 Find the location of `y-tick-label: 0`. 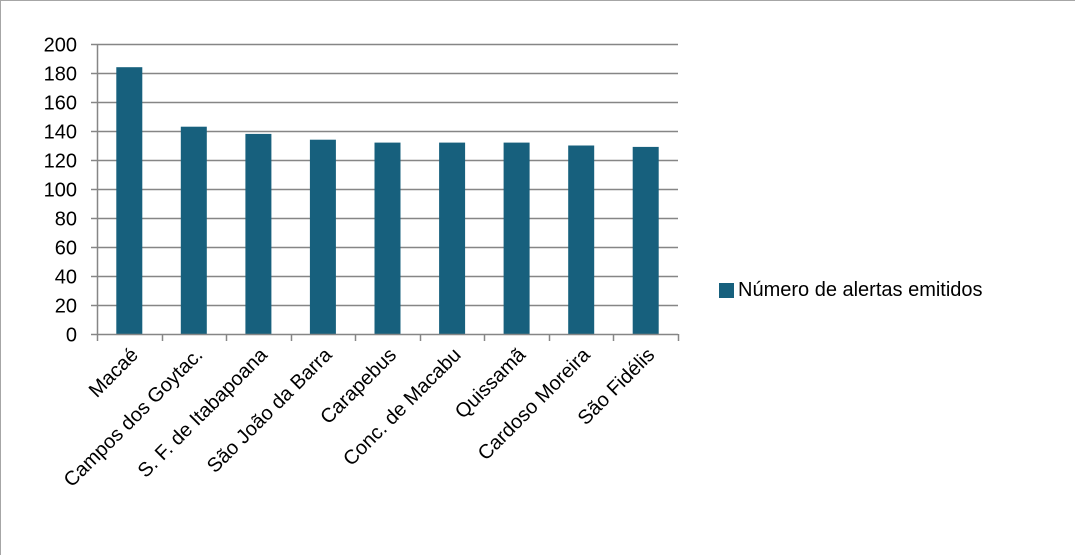

y-tick-label: 0 is located at coordinates (71, 336).